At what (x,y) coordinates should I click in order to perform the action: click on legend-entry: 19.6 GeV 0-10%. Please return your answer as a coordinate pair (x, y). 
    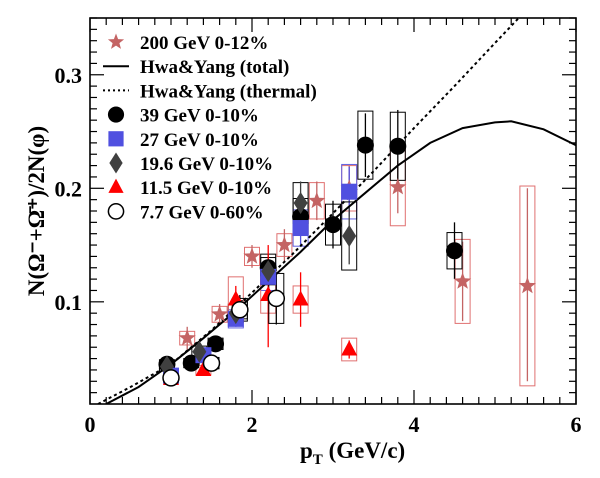
    Looking at the image, I should click on (191, 163).